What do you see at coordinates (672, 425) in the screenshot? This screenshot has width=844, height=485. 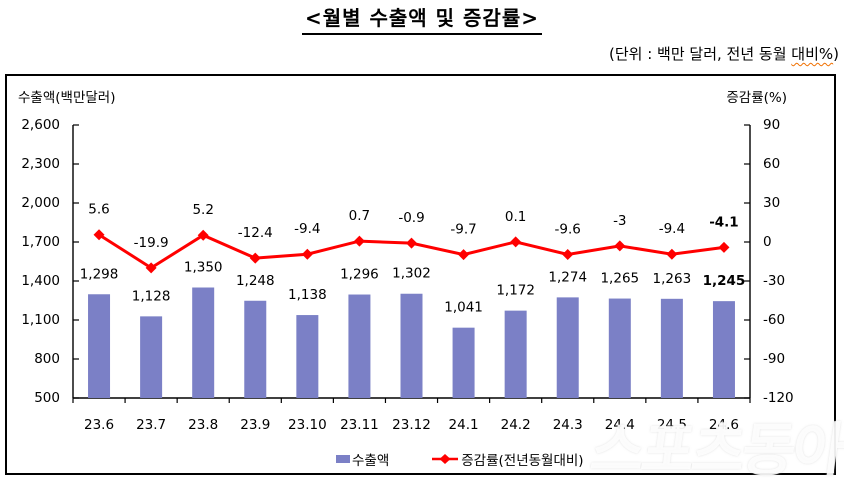 I see `x-axis-category-label: 24.5` at bounding box center [672, 425].